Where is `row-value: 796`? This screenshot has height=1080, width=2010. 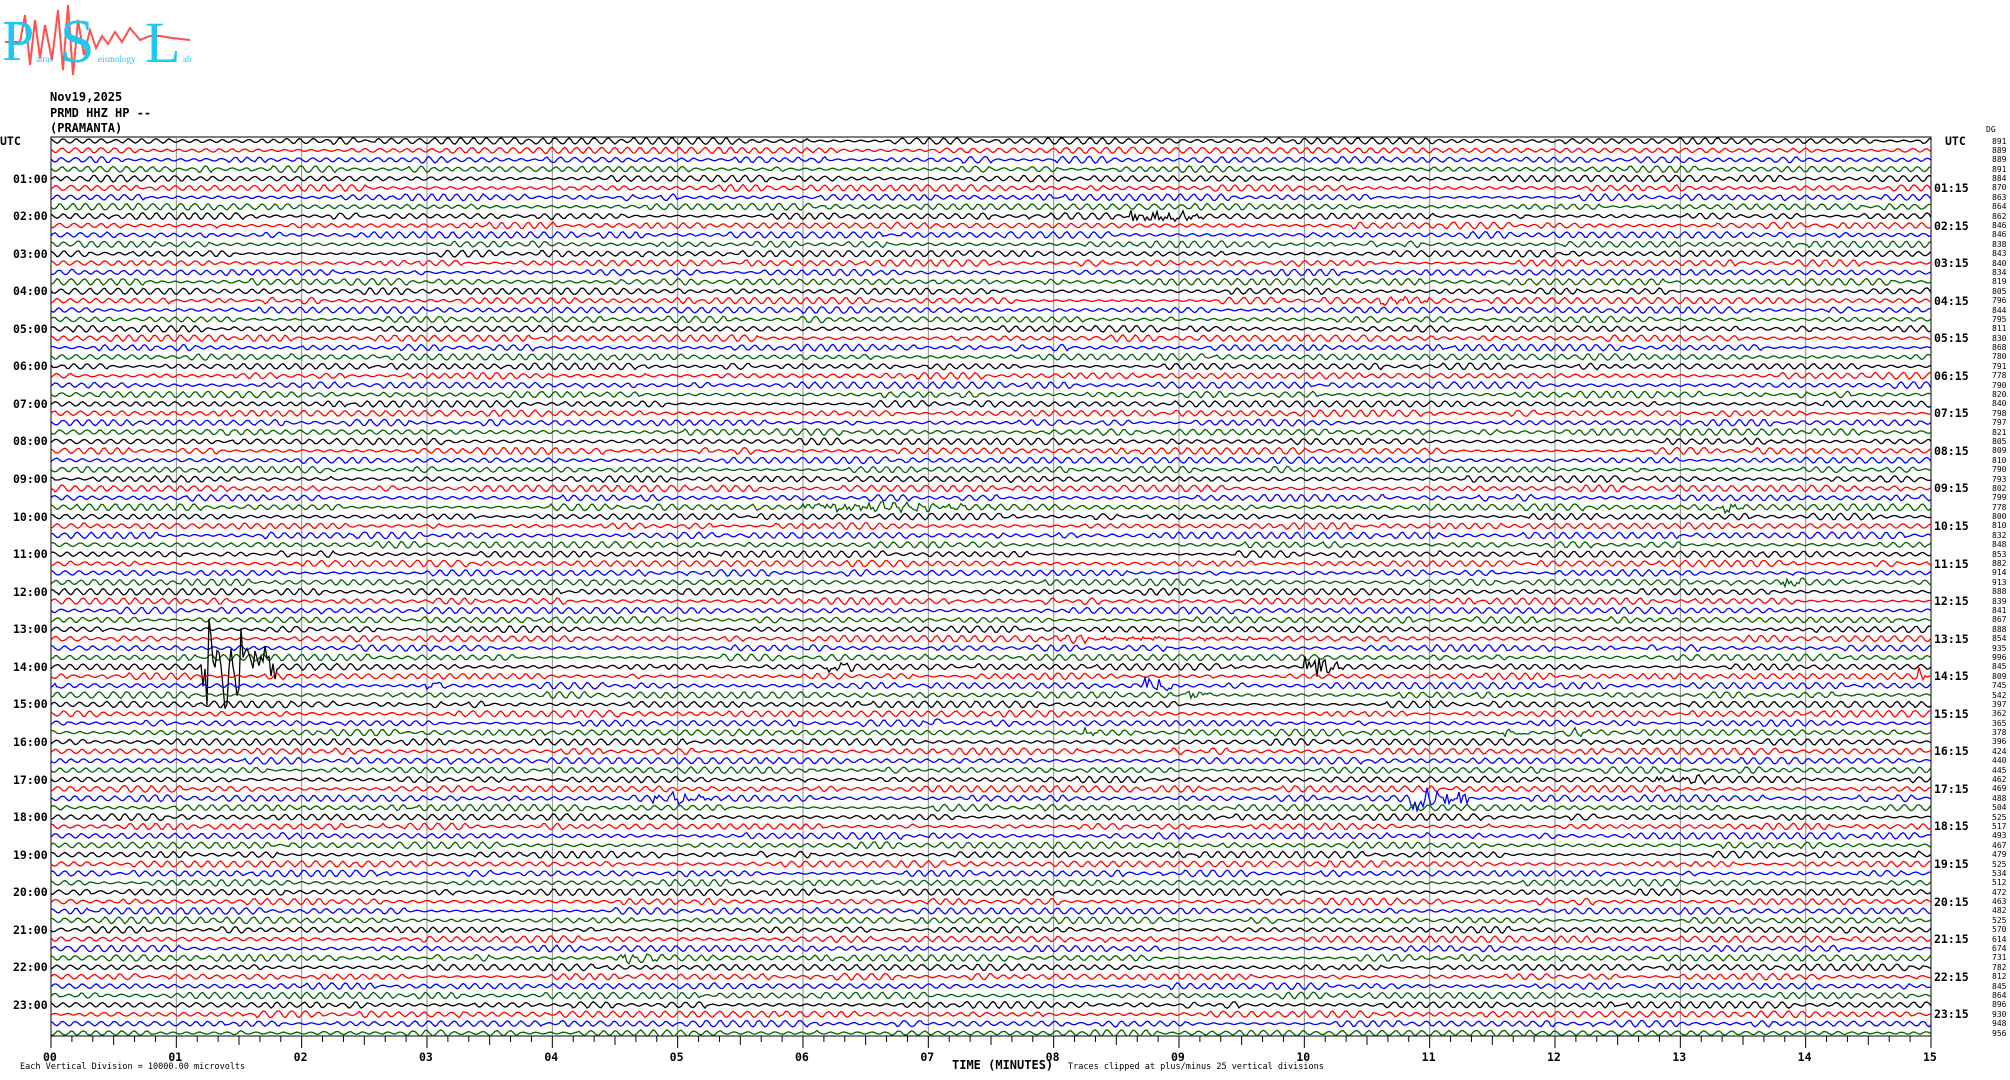
row-value: 796 is located at coordinates (1999, 301).